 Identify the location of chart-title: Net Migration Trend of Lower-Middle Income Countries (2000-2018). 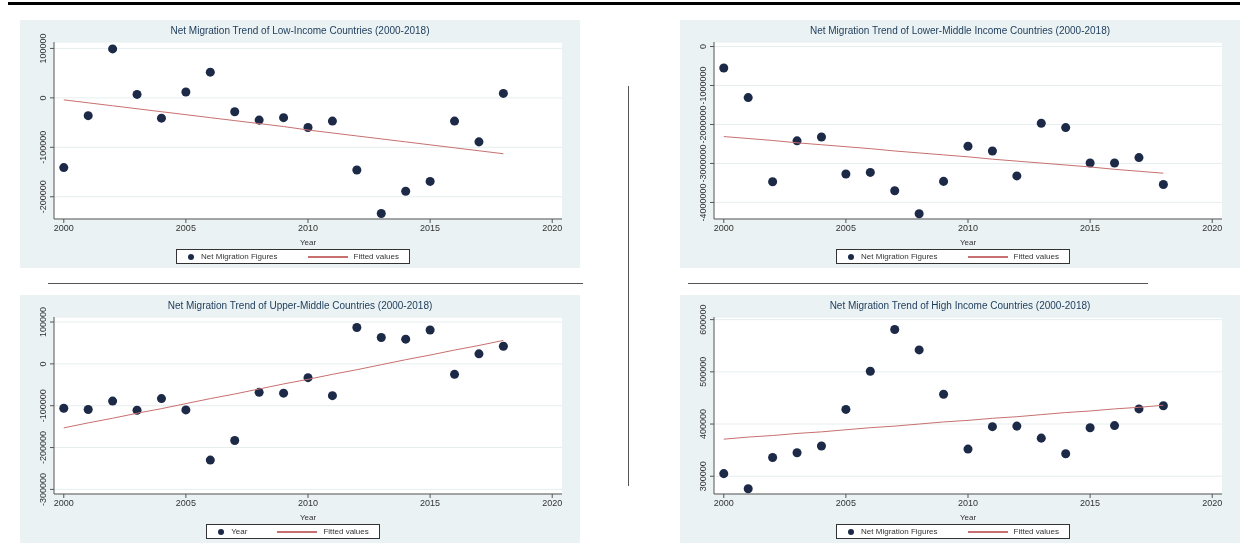
(960, 30).